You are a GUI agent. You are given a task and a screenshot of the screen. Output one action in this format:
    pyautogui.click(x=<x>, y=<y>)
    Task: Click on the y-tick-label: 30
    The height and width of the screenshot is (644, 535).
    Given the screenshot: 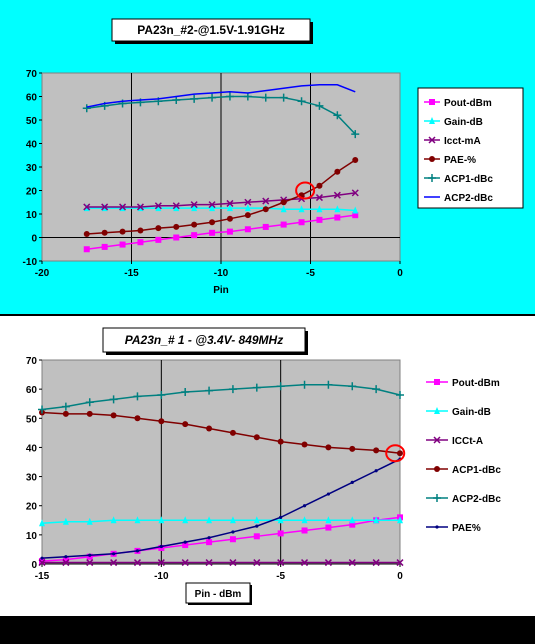 What is the action you would take?
    pyautogui.click(x=32, y=478)
    